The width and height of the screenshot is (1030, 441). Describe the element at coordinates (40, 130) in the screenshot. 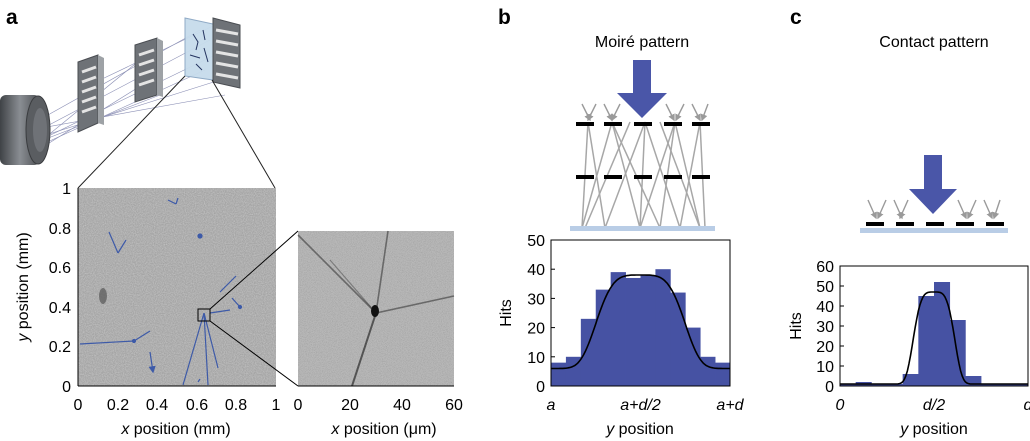

I see `source-inner` at that location.